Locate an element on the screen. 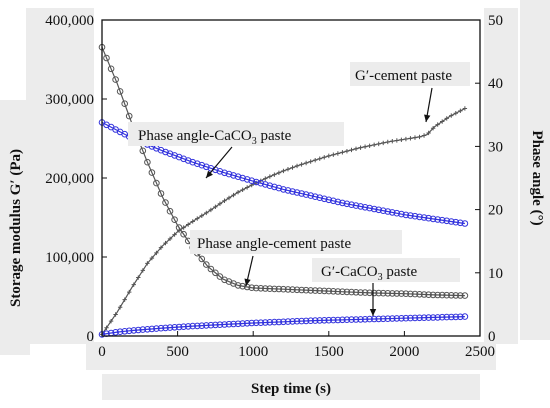 This screenshot has height=408, width=550. annotation-label: G′-CaCO3 paste is located at coordinates (369, 273).